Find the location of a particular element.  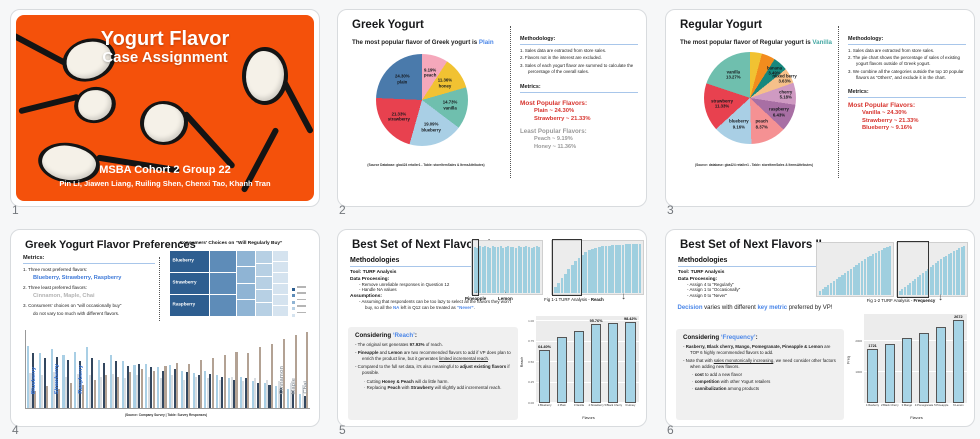

figure-caption: Fig 1-1 TURF Analysis - Reach is located at coordinates (574, 299).